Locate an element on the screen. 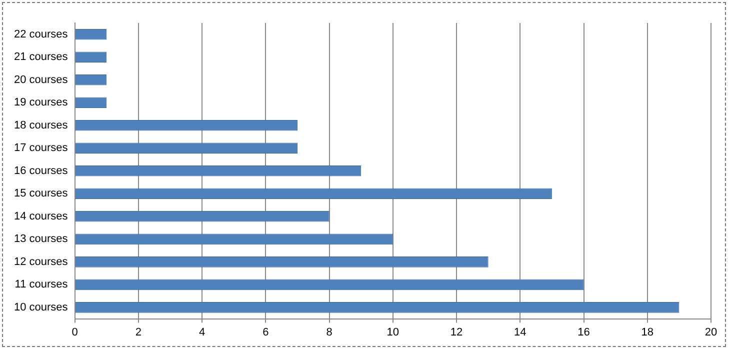 This screenshot has height=351, width=730. y-tick-label: 16 courses is located at coordinates (41, 170).